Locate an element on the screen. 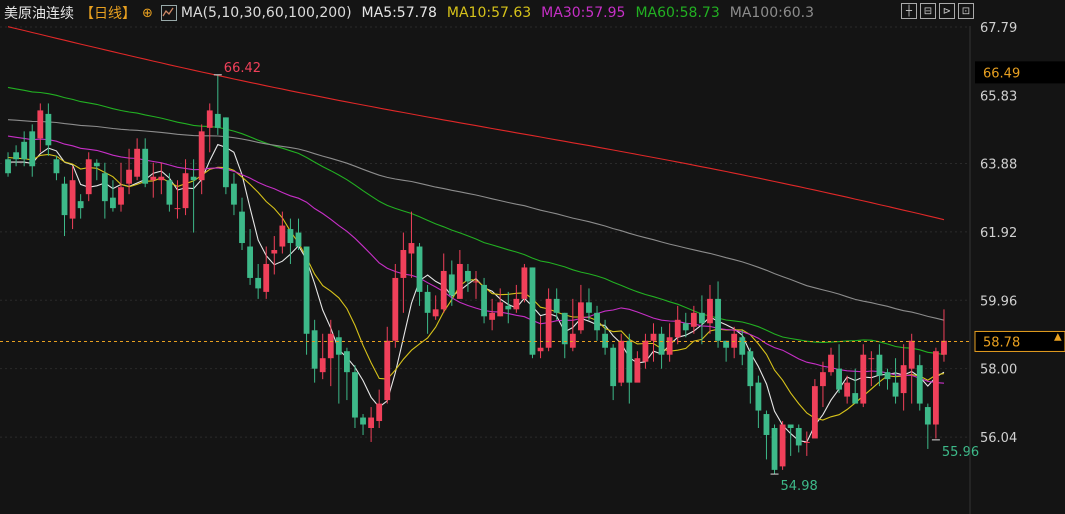 The image size is (1065, 514). period-selector: 【日线】 is located at coordinates (108, 14).